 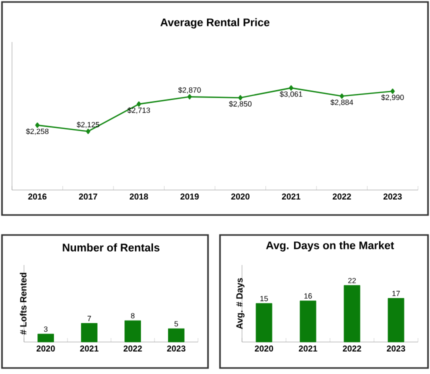 What do you see at coordinates (23, 303) in the screenshot?
I see `y-axis-title: # Lofts Rented` at bounding box center [23, 303].